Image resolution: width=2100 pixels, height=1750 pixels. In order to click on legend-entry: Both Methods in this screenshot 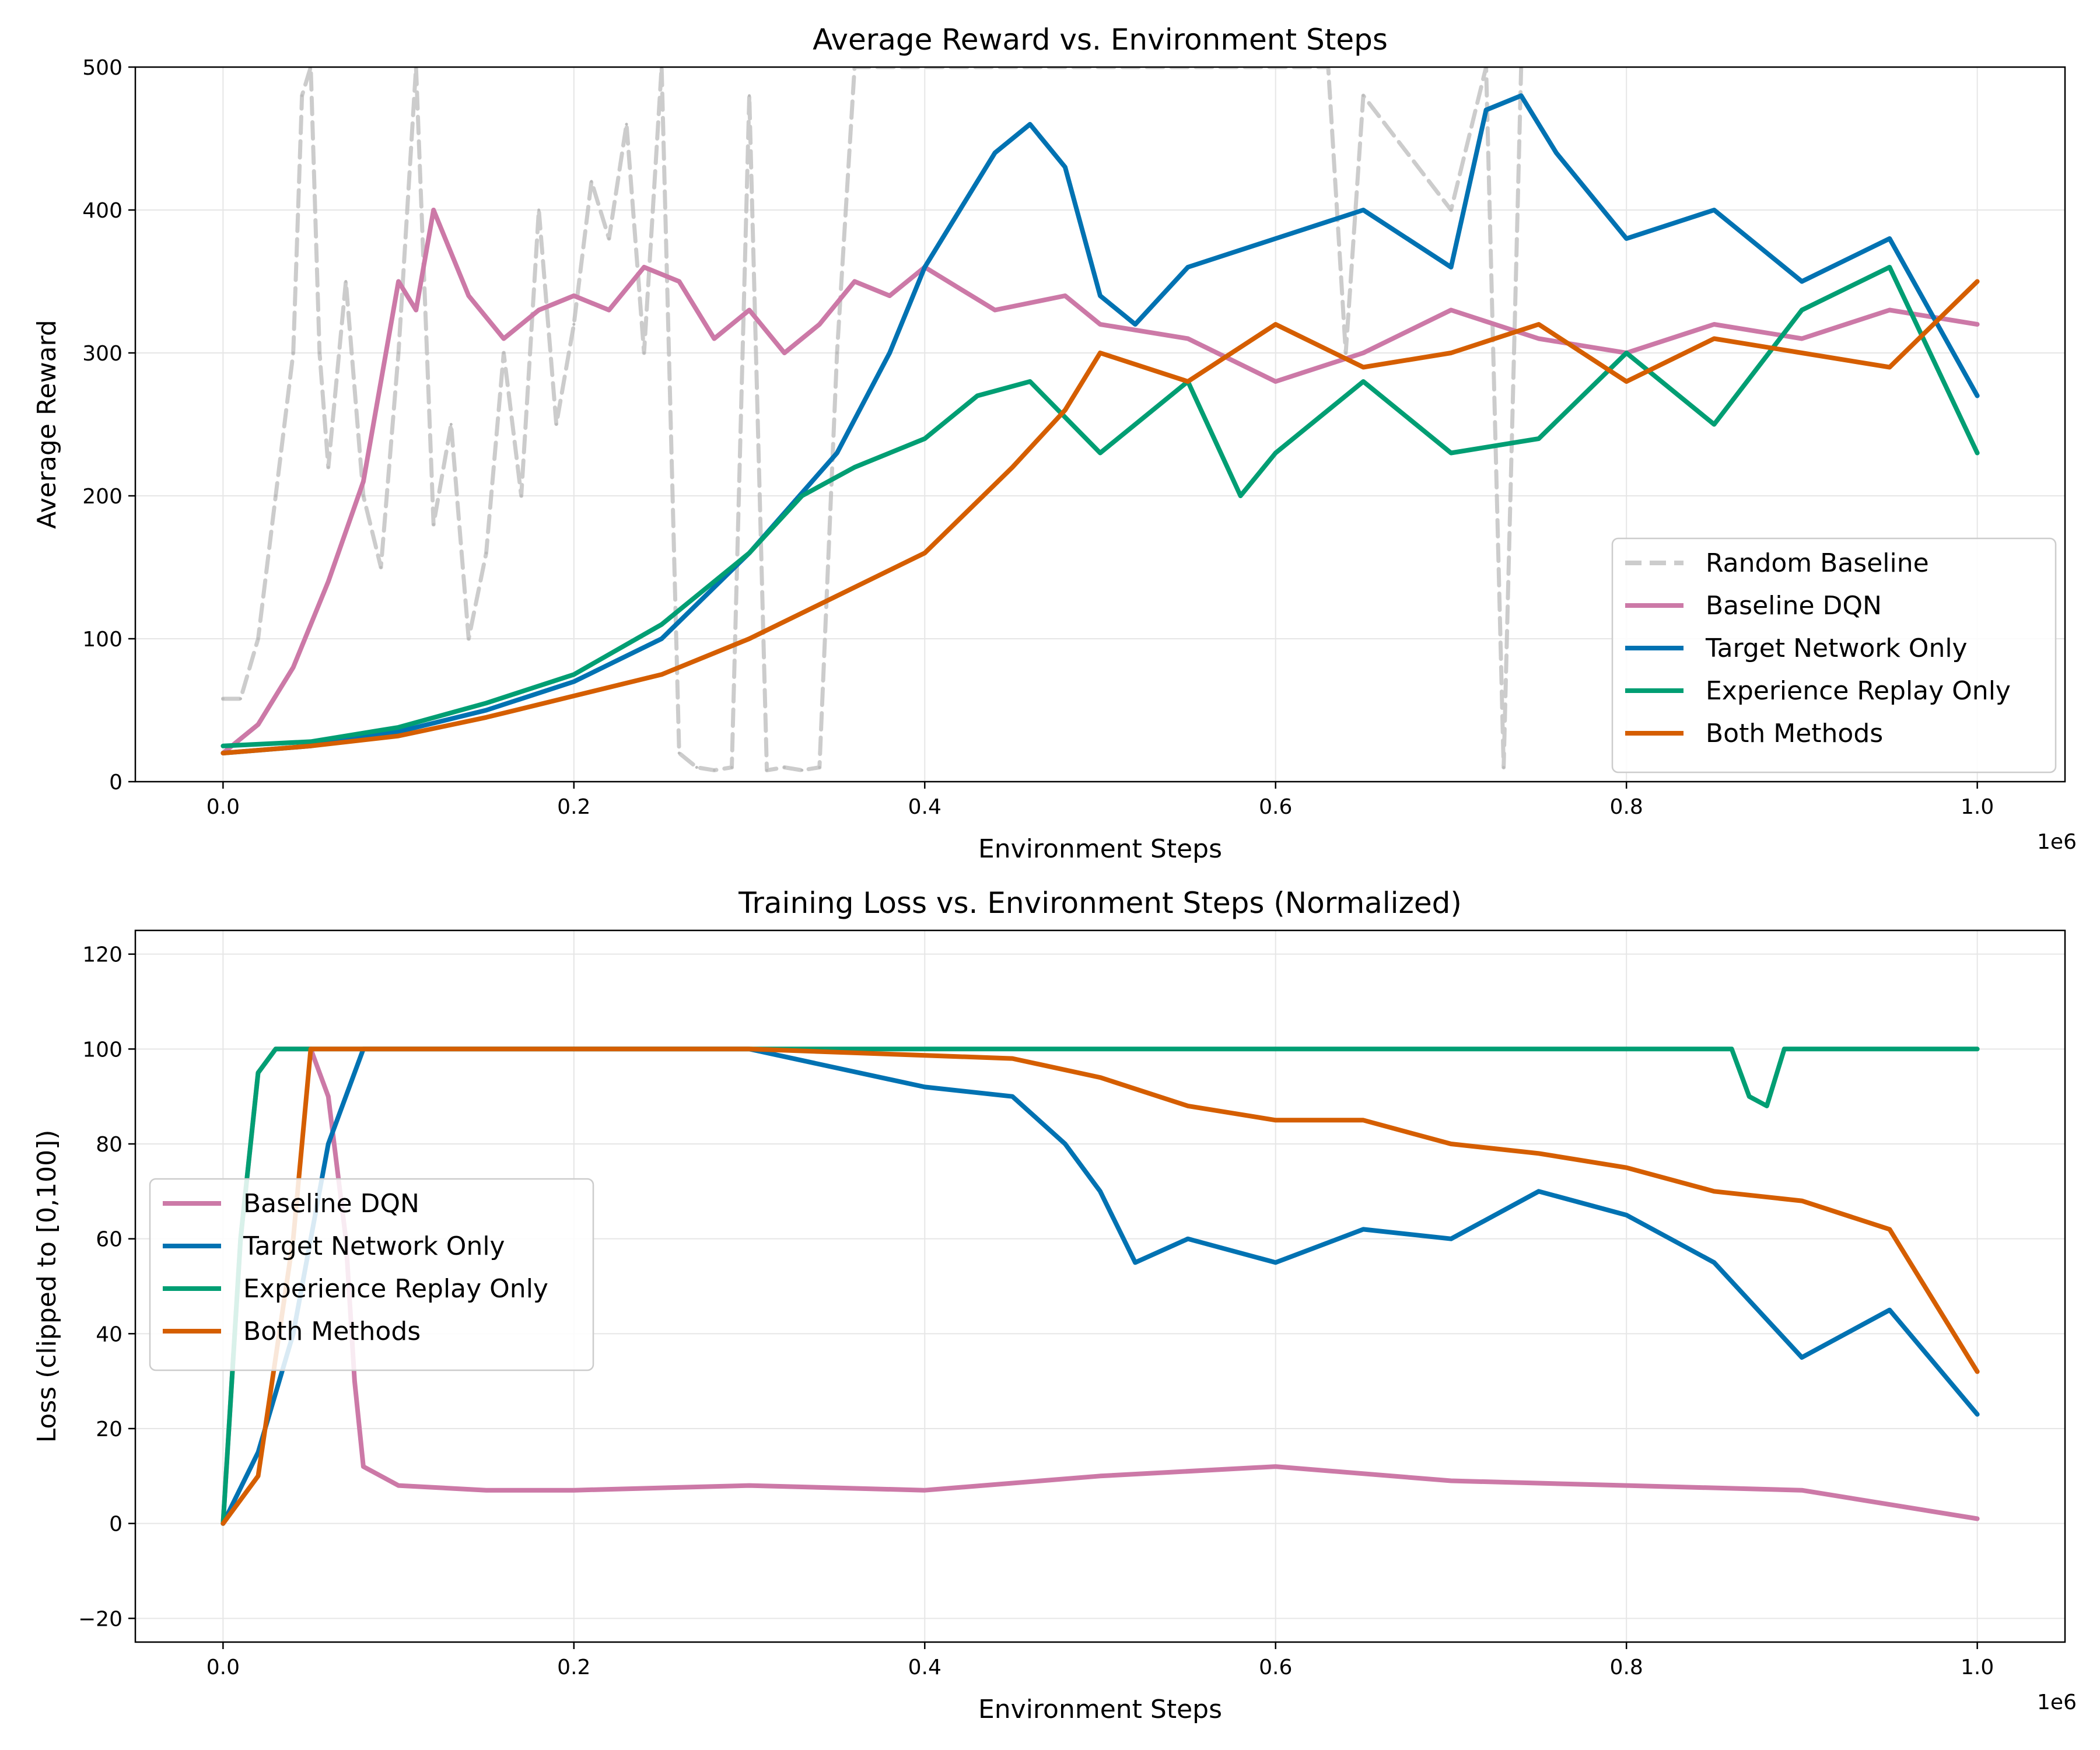, I will do `click(1794, 733)`.